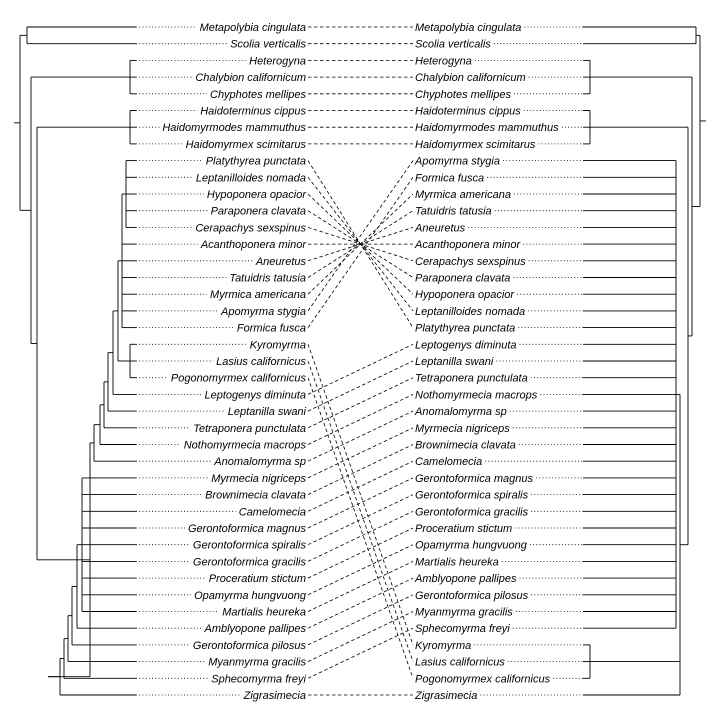 The image size is (720, 720). Describe the element at coordinates (250, 546) in the screenshot. I see `left-label-gerontoformica-spiralis: Gerontoformica spiralis` at that location.